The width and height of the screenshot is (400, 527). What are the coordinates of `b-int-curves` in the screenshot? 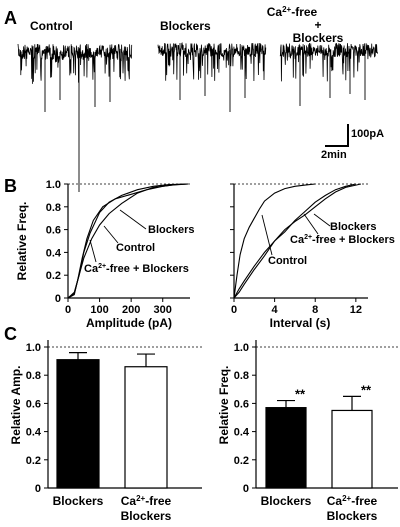 It's located at (297, 241).